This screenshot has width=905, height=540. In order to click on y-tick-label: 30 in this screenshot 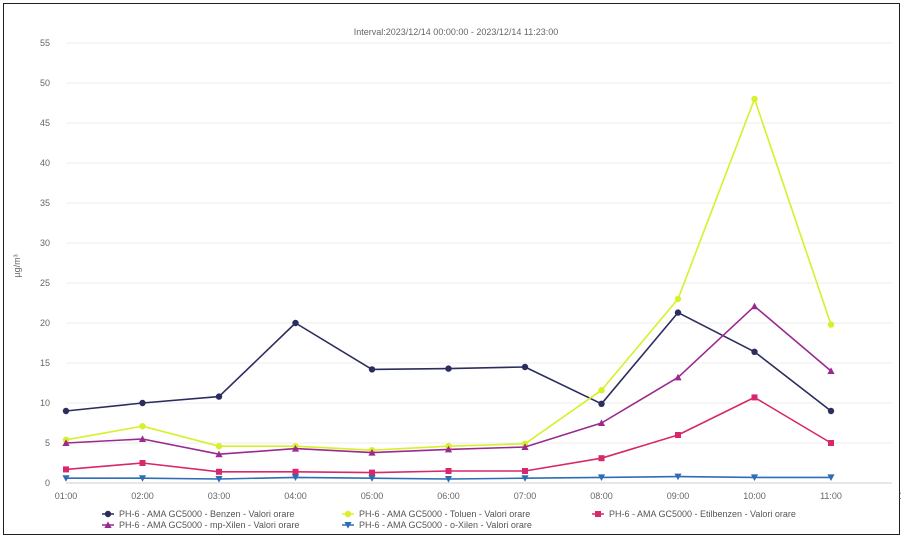, I will do `click(45, 243)`.